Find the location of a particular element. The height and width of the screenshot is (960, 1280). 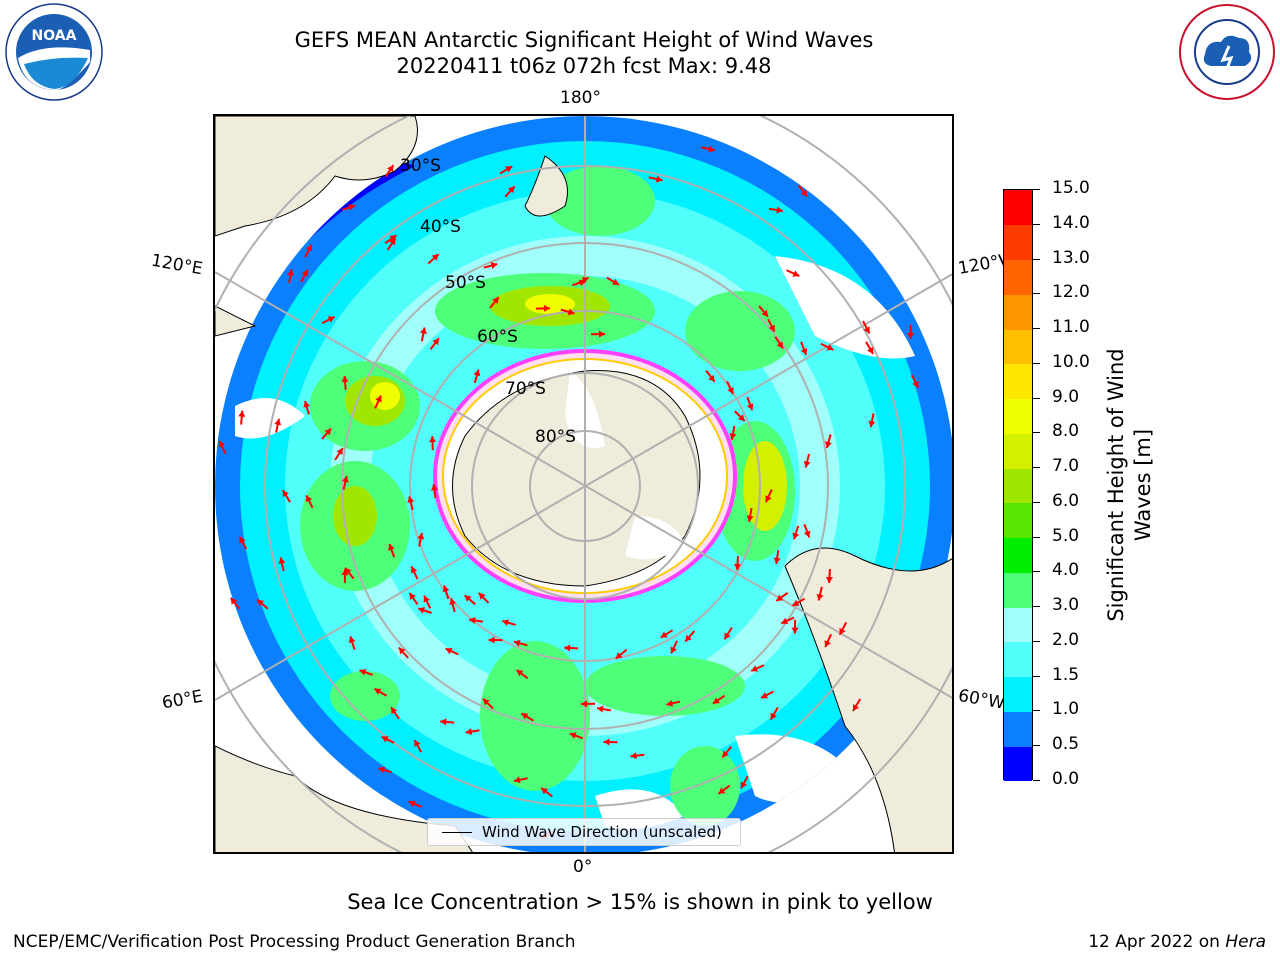

colorbar-tick-label: 0.5 is located at coordinates (1066, 744).